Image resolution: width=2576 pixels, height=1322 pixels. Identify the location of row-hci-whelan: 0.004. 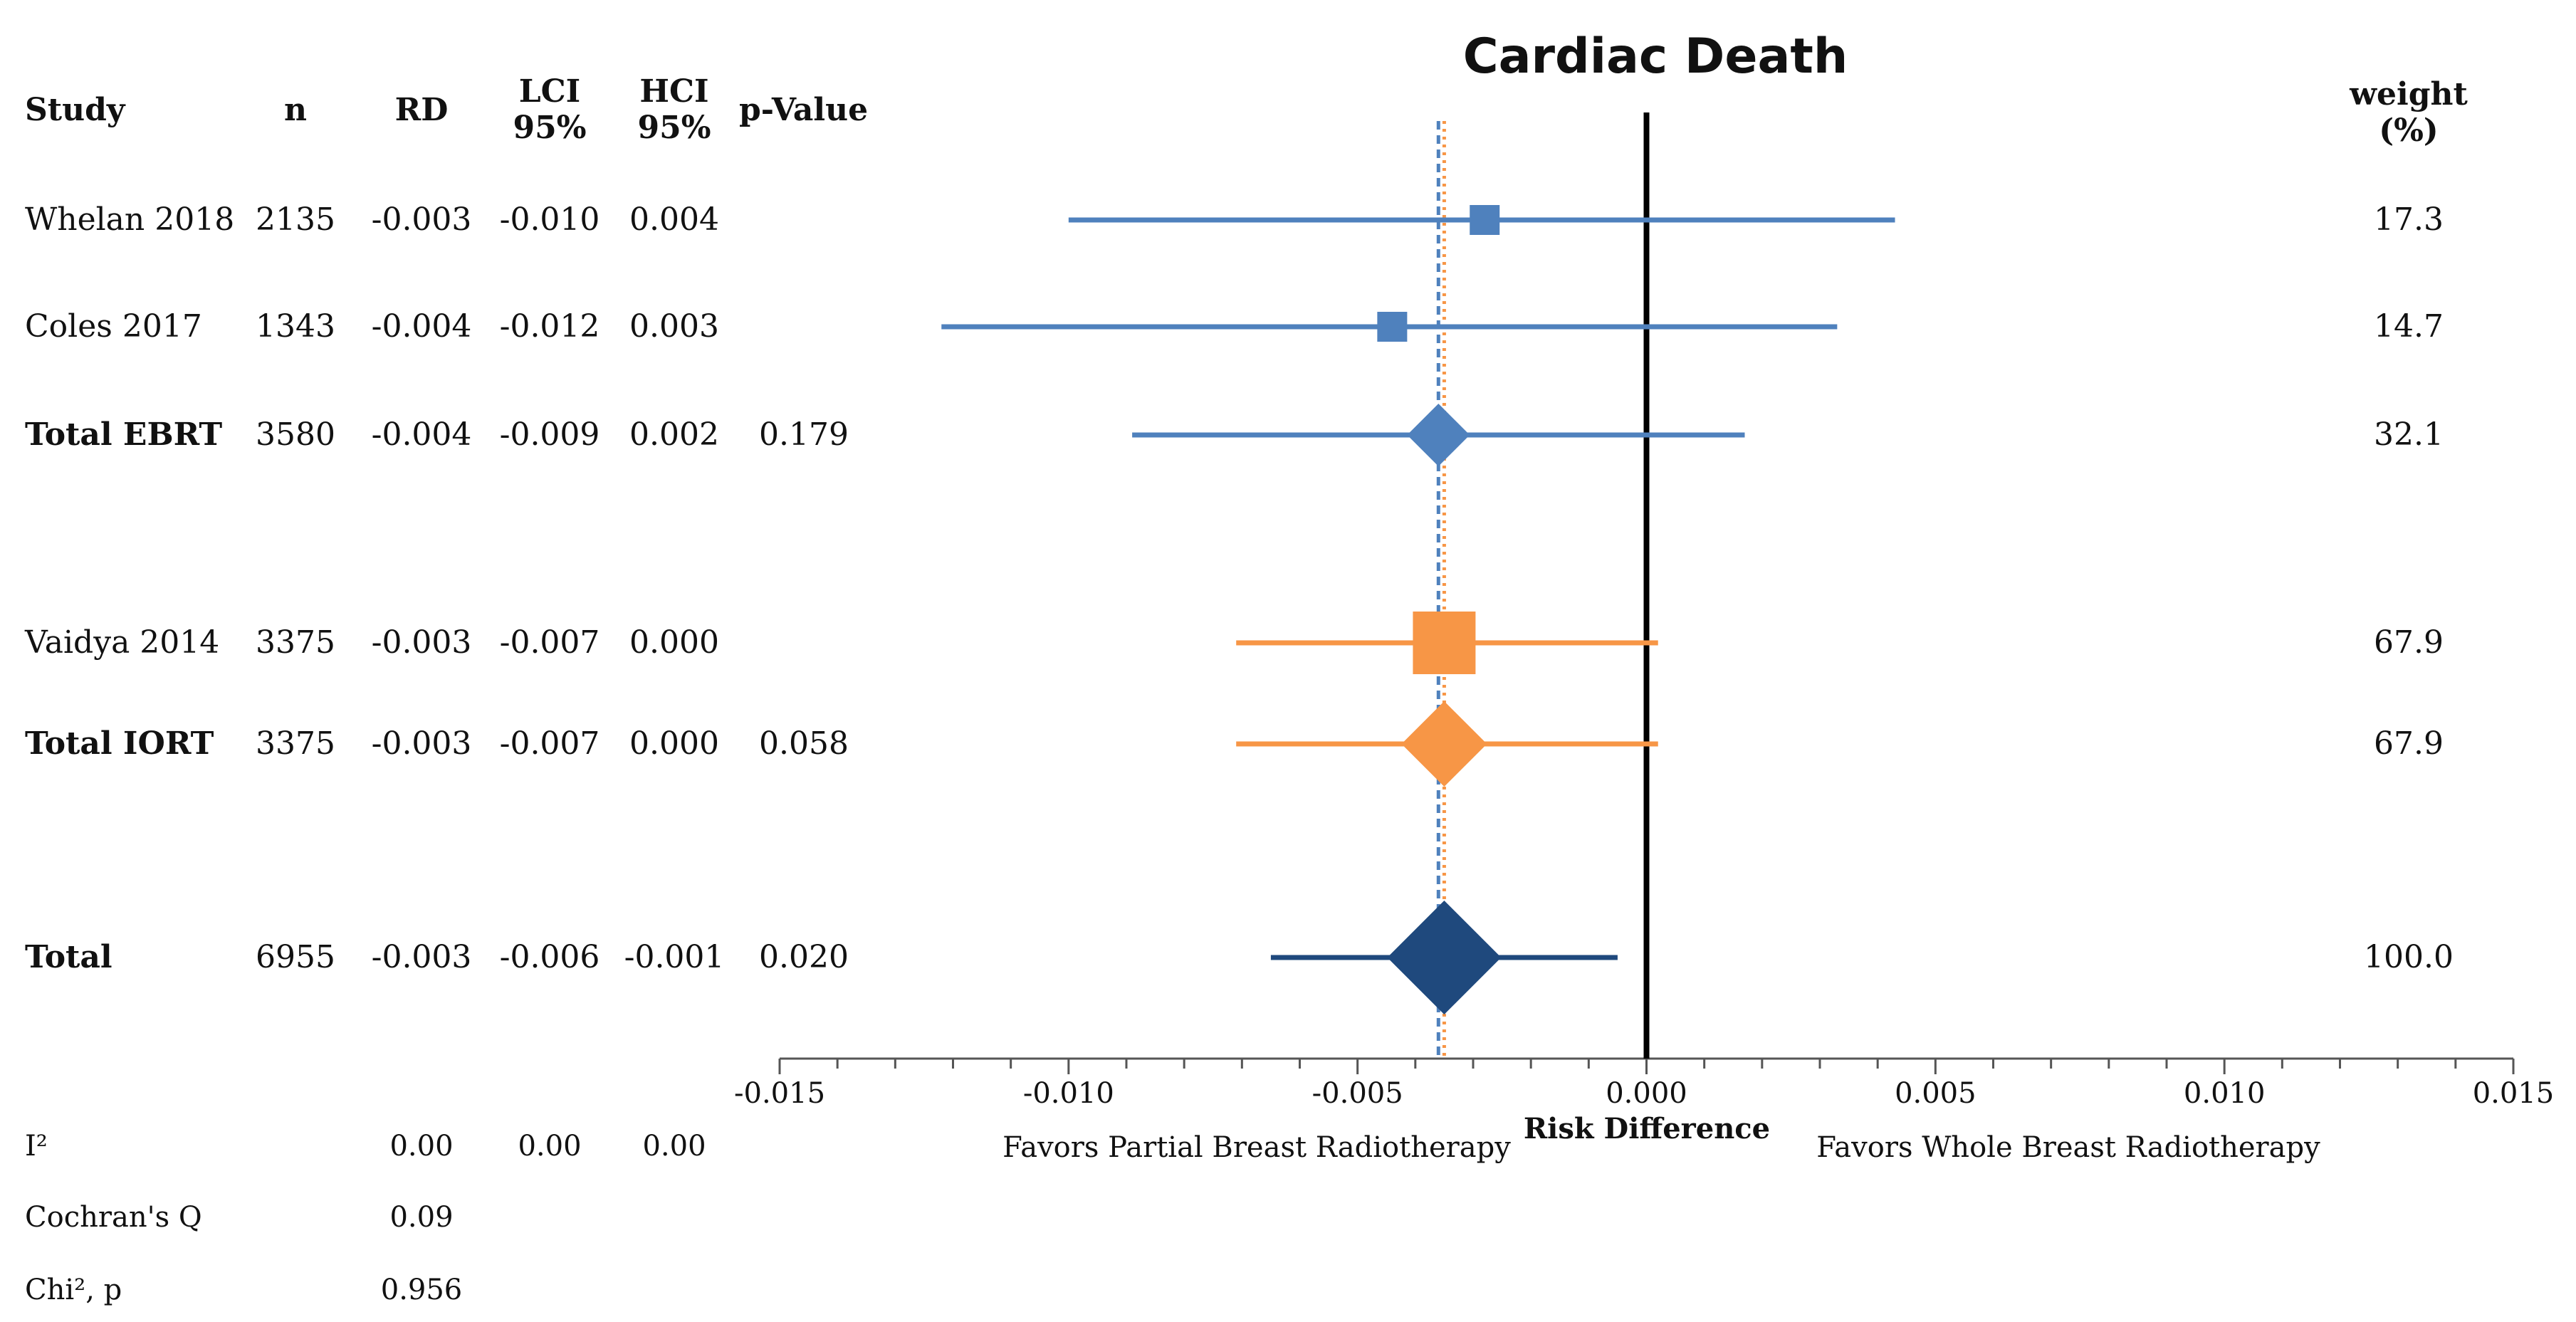
(674, 219).